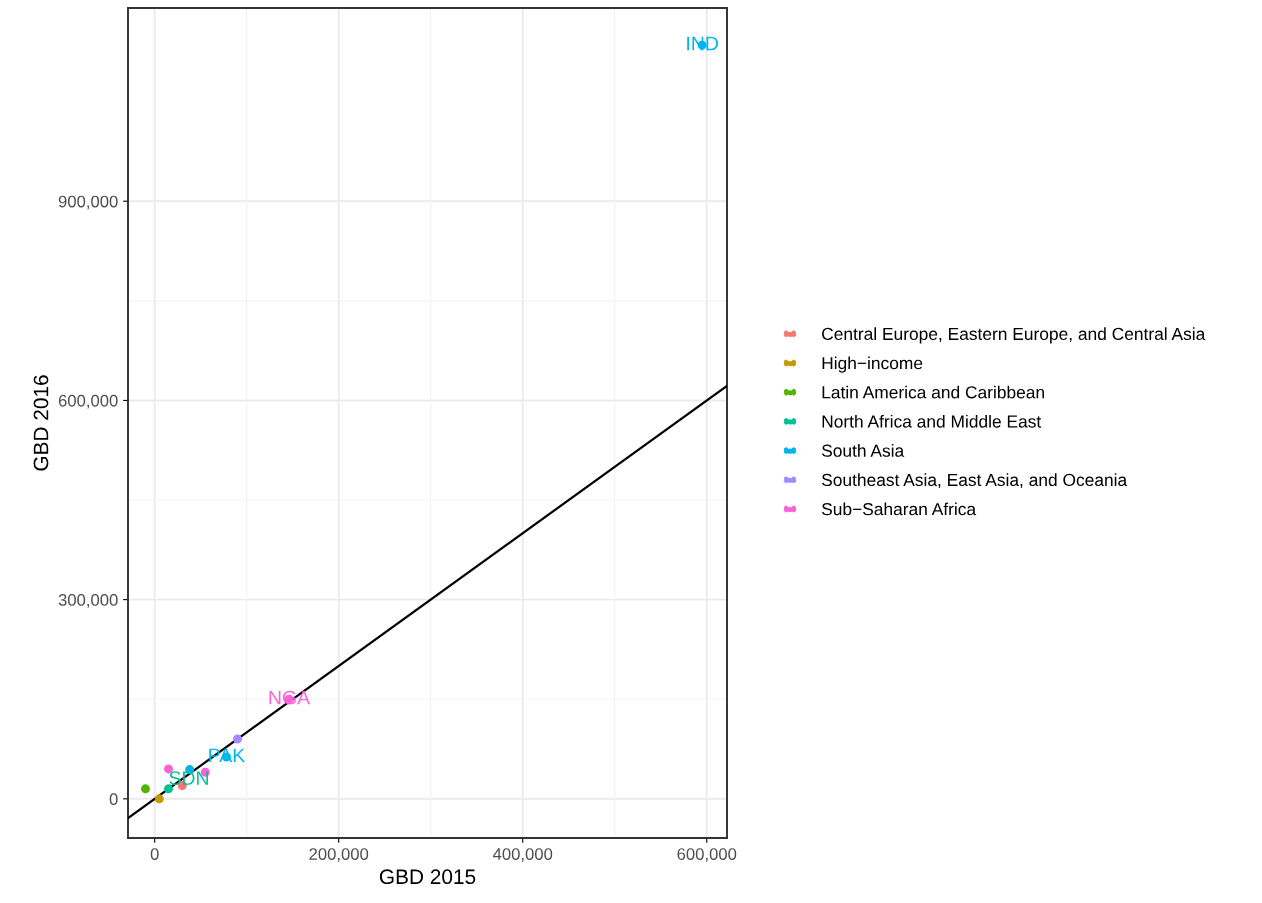 This screenshot has width=1262, height=903. I want to click on legend-label: Central Europe, Eastern Europe, and Central Asia, so click(1014, 335).